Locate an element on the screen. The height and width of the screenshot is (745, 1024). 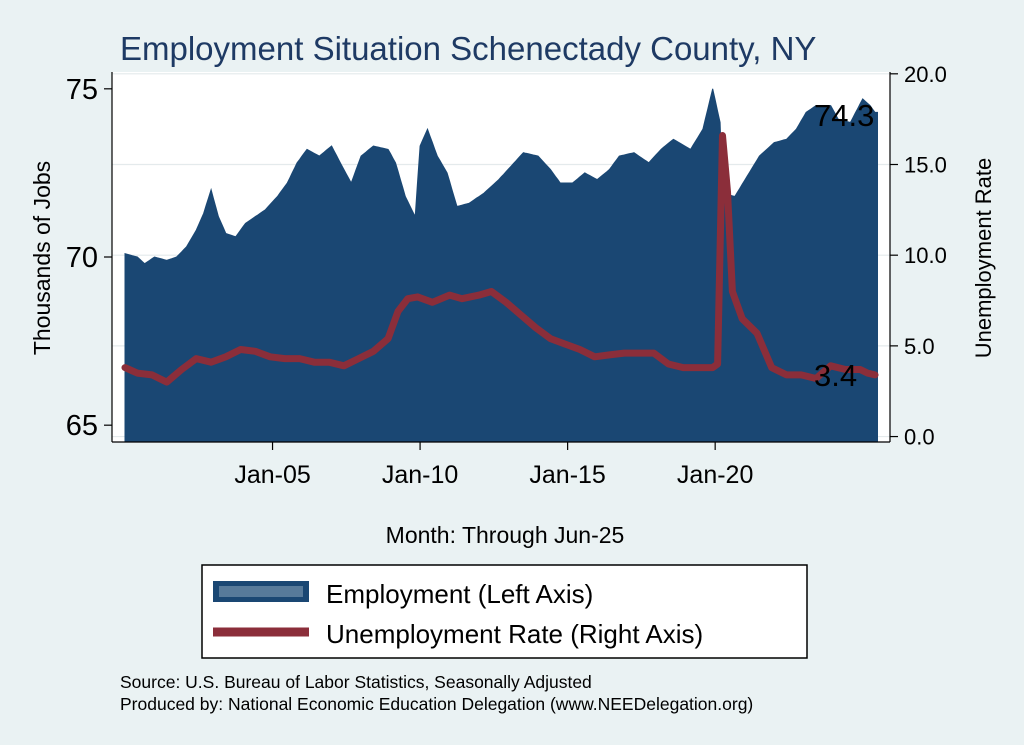
y-right-tick-label-3: 15.0 is located at coordinates (925, 165).